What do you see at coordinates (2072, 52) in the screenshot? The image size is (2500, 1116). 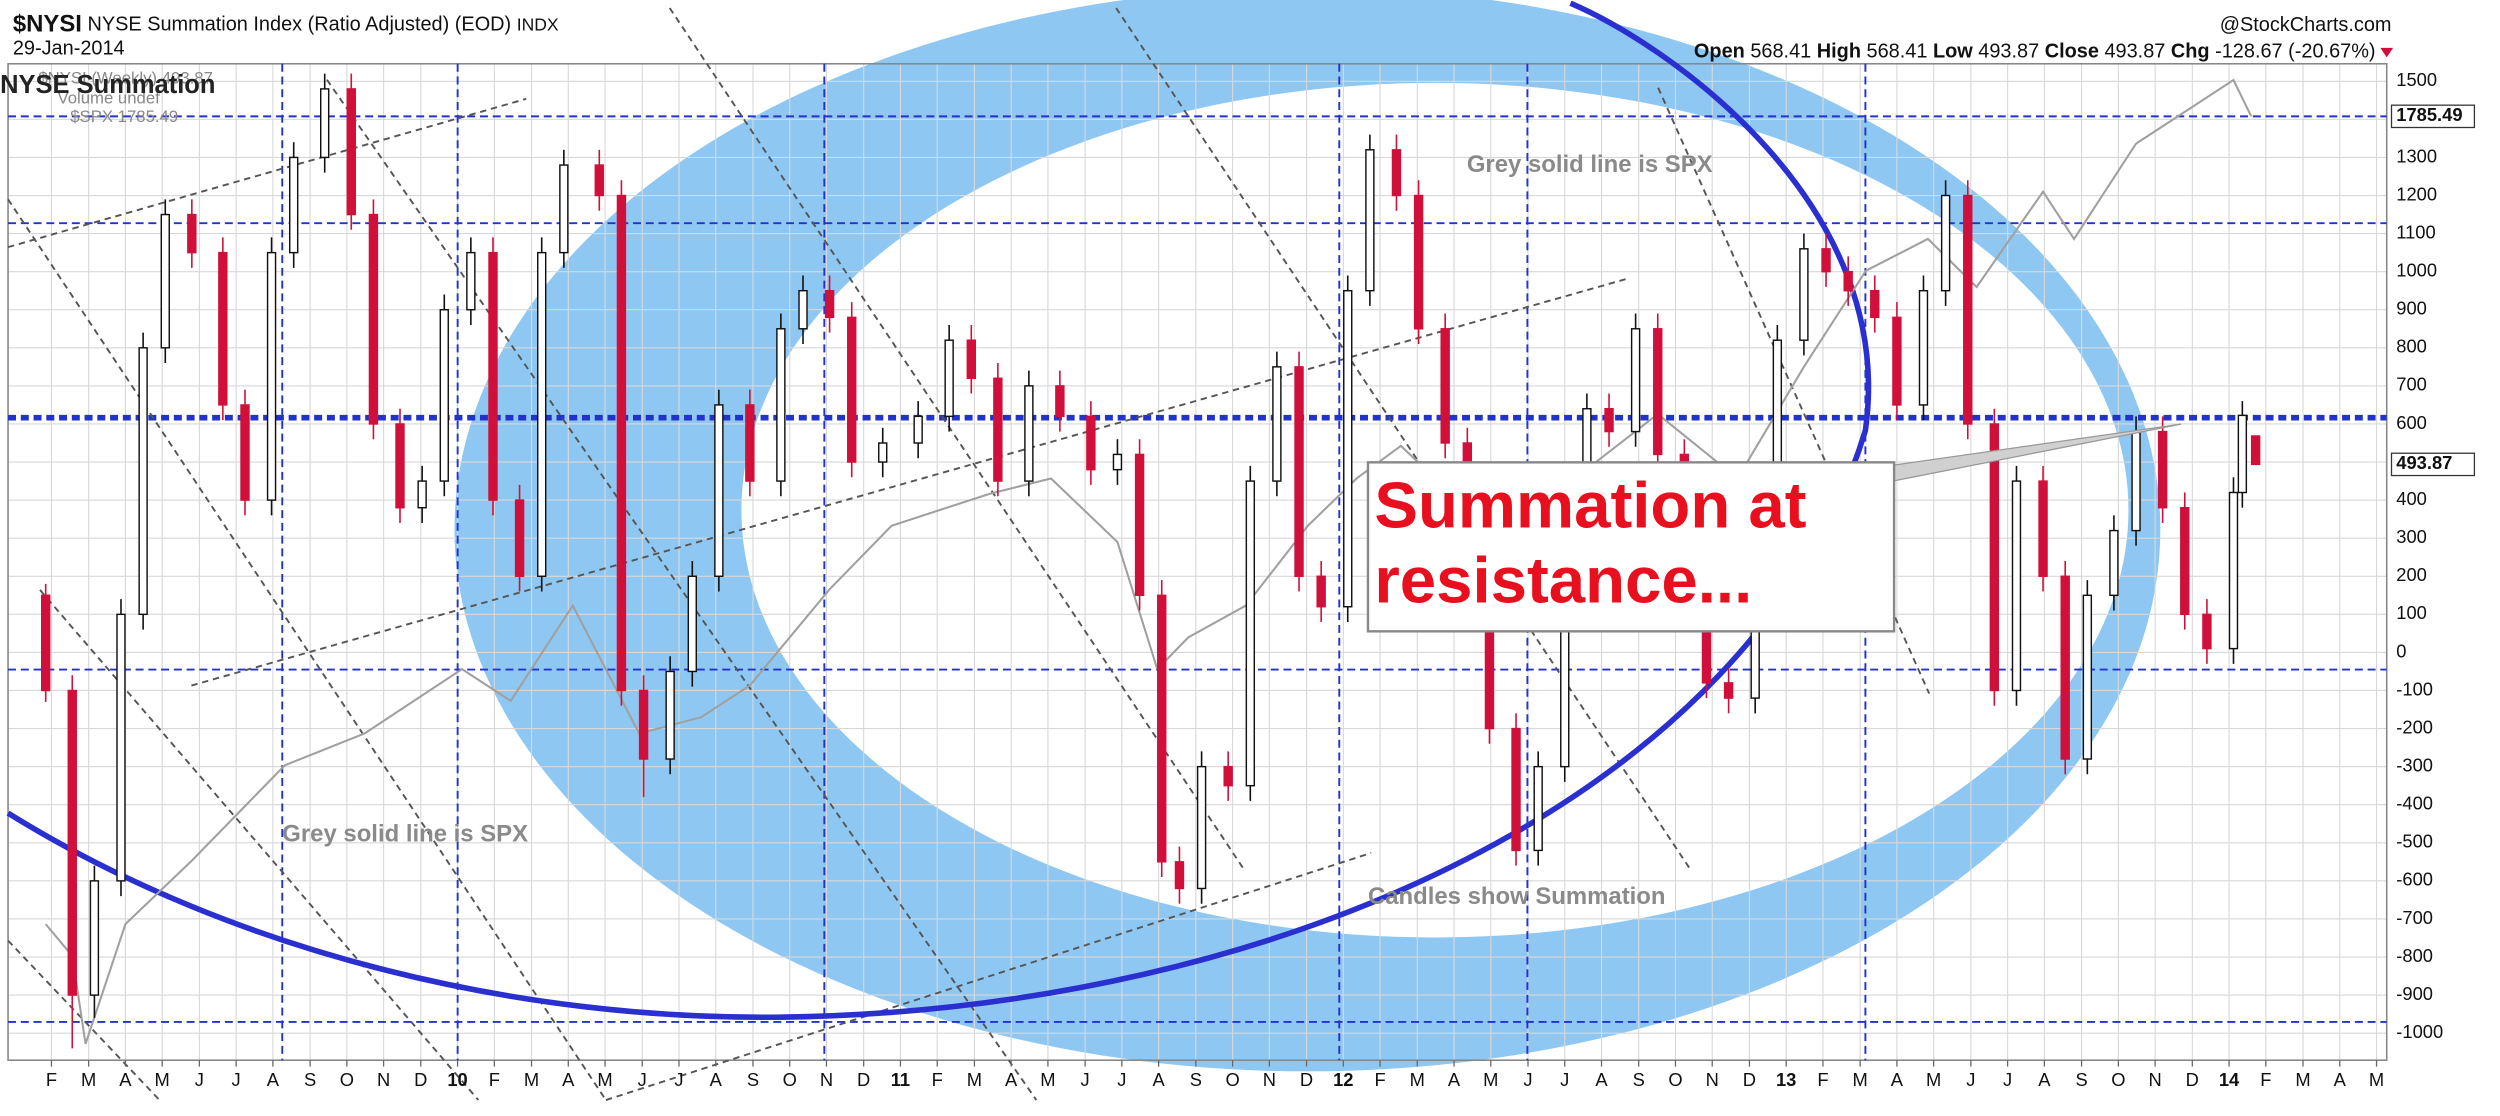 I see `ohlc-label: Close` at bounding box center [2072, 52].